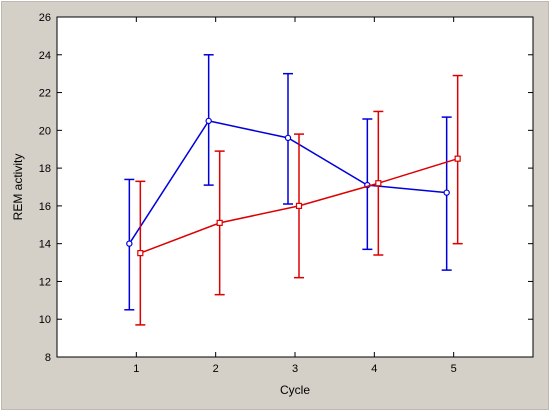  What do you see at coordinates (45, 207) in the screenshot?
I see `y-tick-label: 16` at bounding box center [45, 207].